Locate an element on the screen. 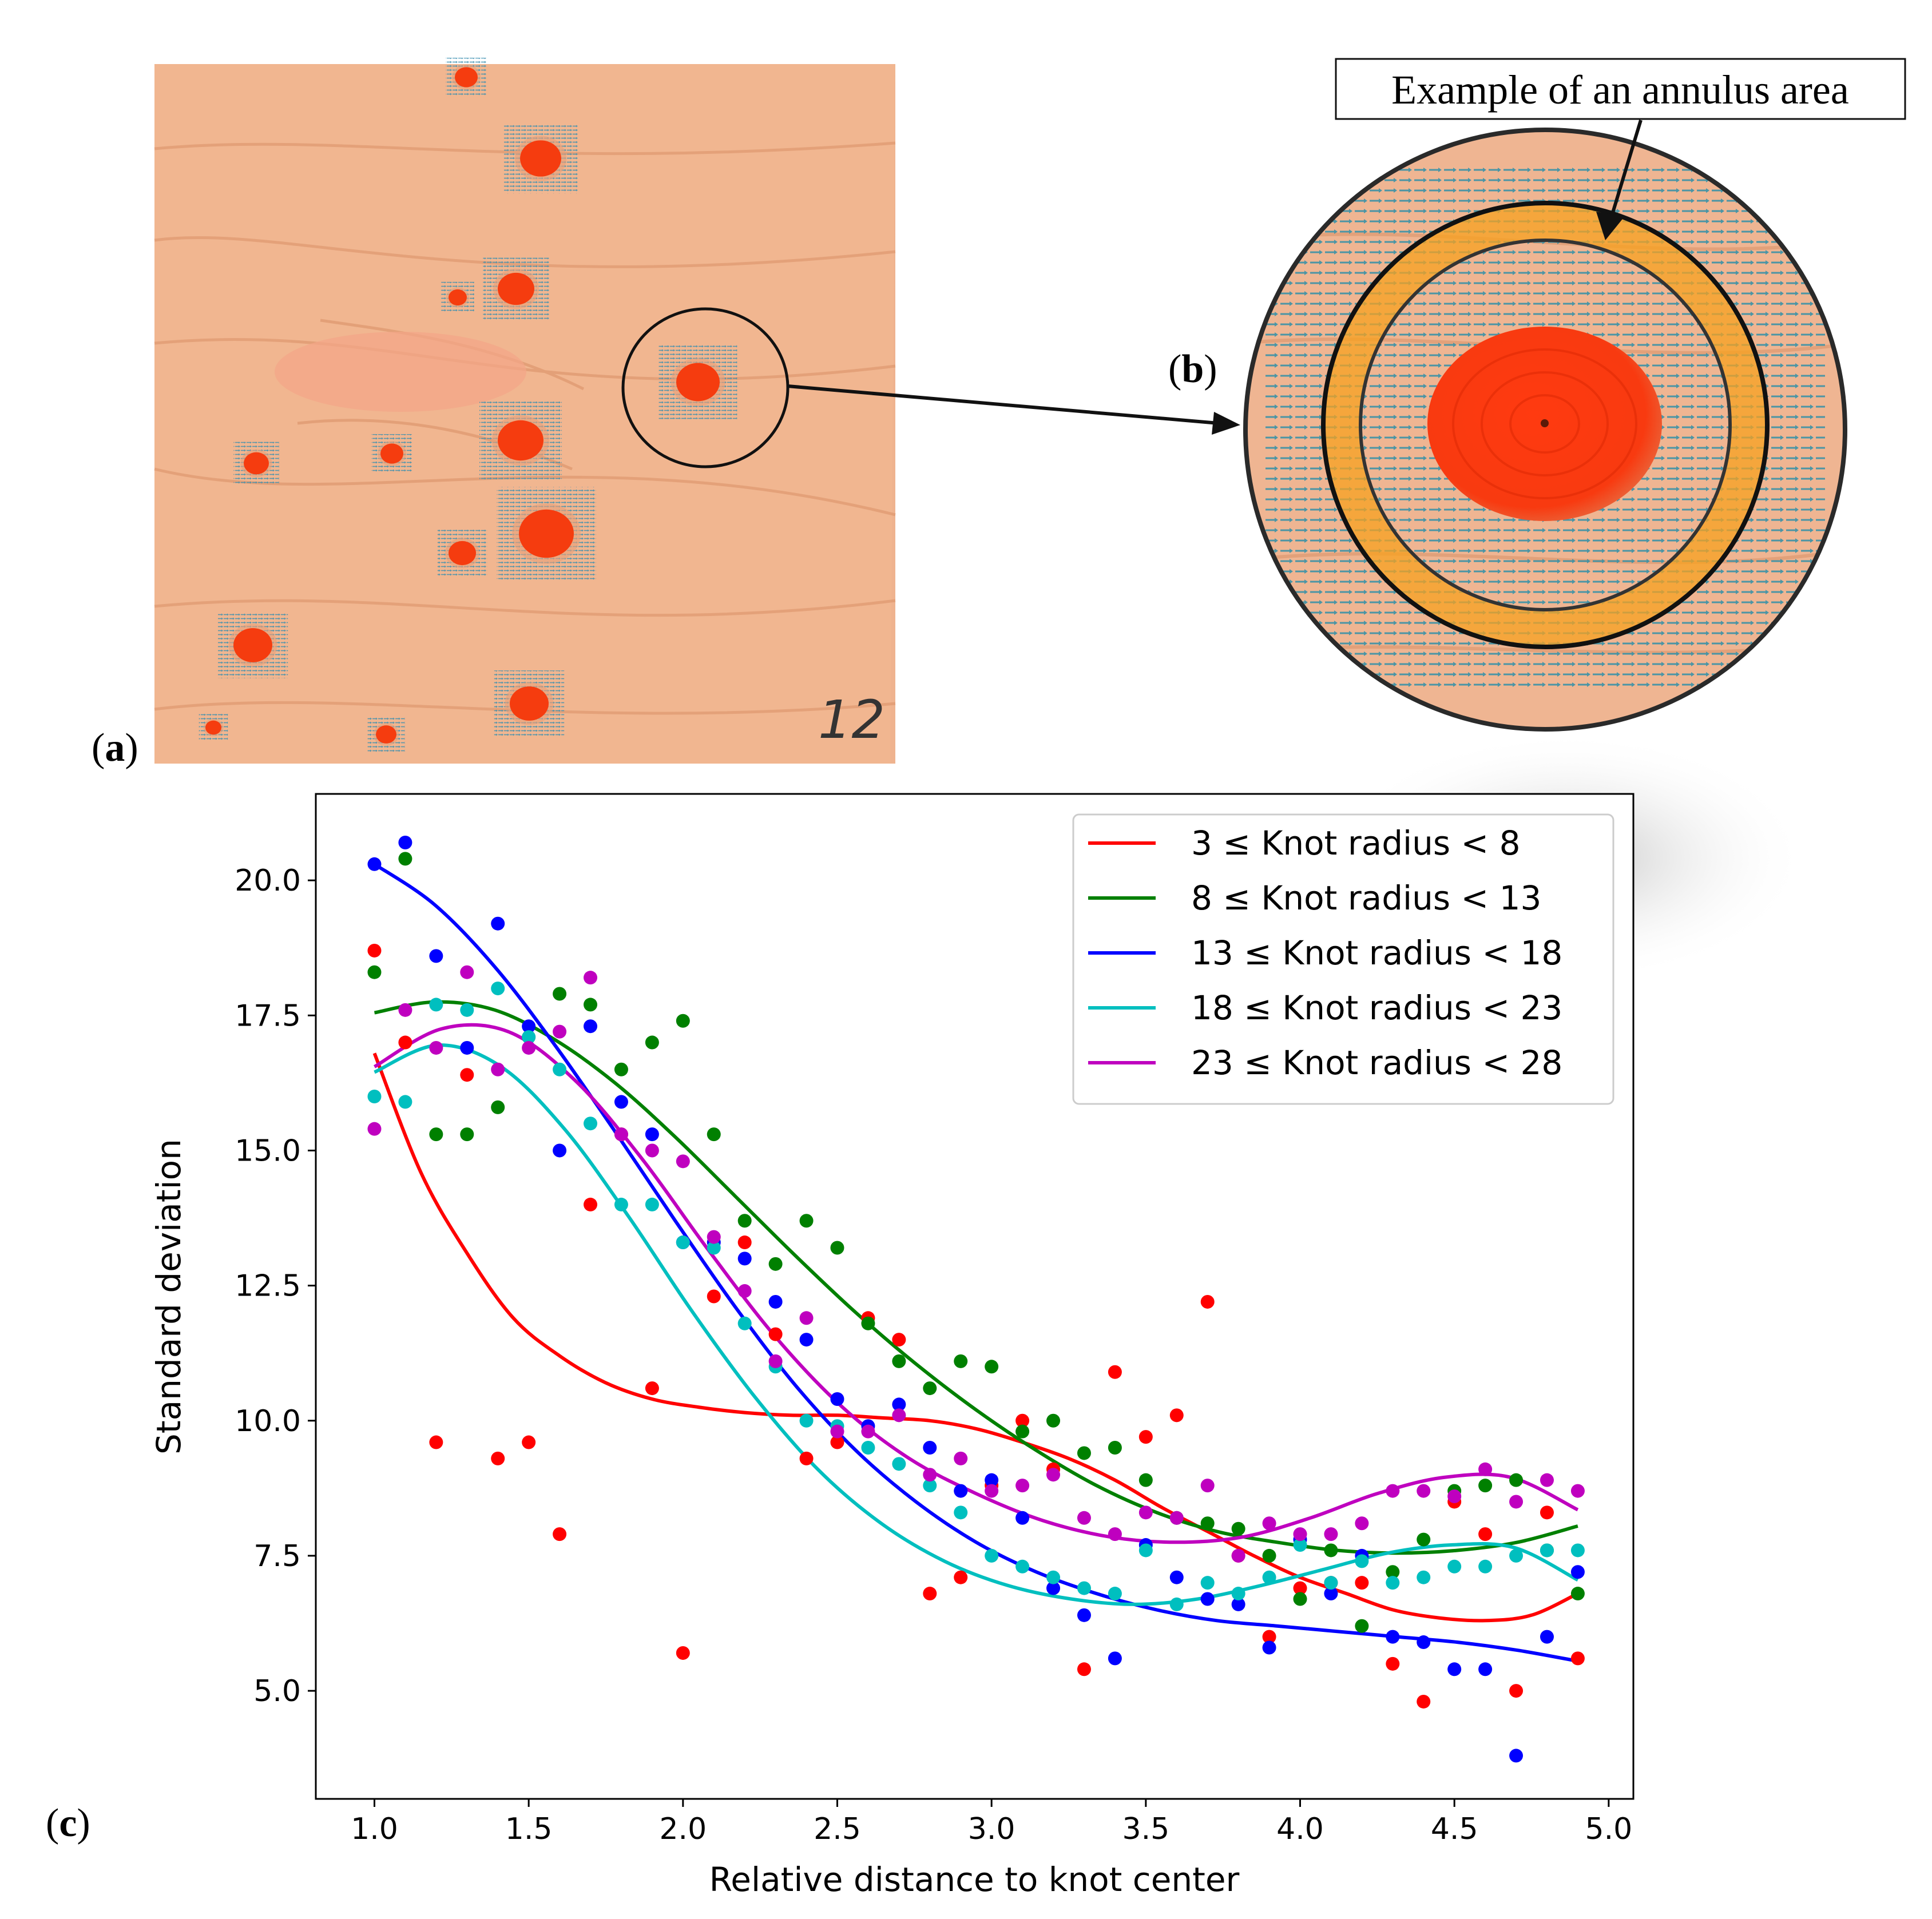  legend-label: 3 ≤ Knot radius < 8 is located at coordinates (1356, 843).